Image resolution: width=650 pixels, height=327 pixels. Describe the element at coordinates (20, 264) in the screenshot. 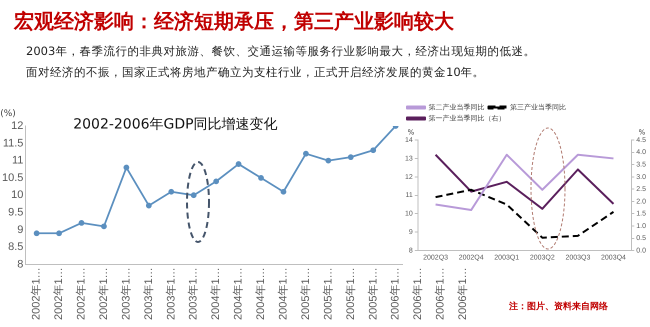

I see `y-tick-label: 8` at that location.